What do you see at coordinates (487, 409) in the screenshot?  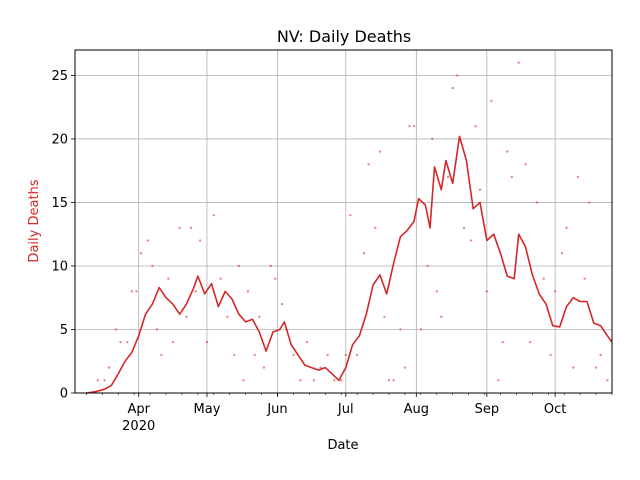 I see `x-tick-label: Sep` at bounding box center [487, 409].